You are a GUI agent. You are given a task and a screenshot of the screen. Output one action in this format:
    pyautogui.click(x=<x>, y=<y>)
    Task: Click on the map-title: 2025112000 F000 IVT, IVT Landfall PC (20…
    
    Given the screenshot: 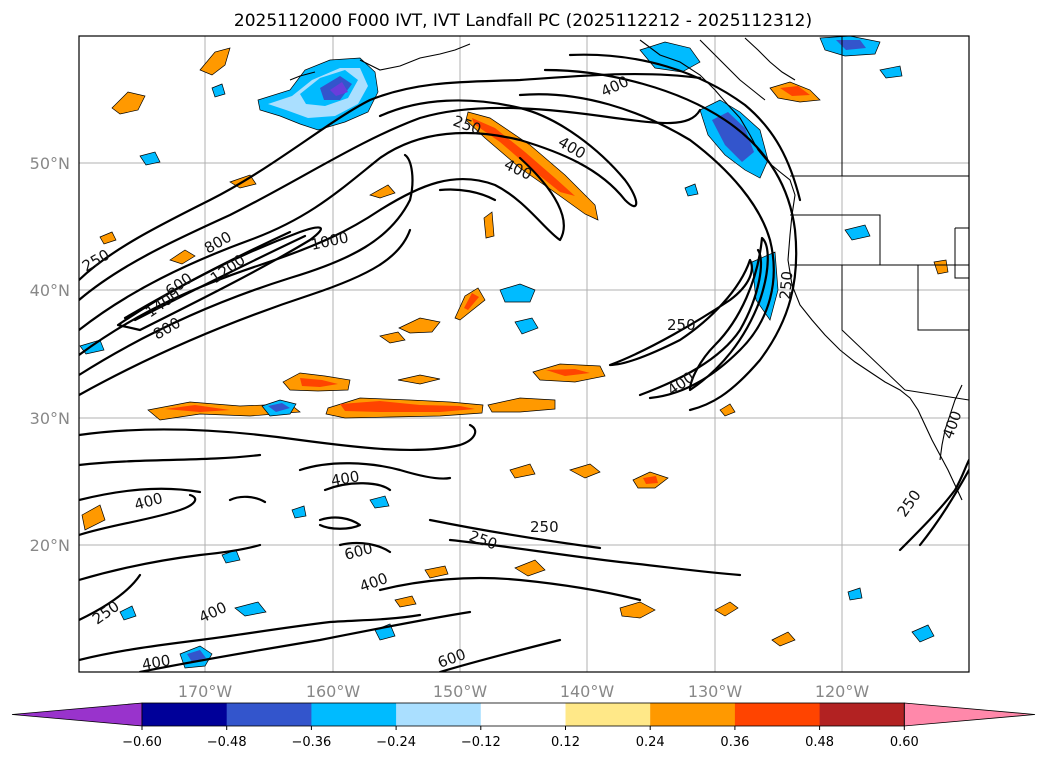 What is the action you would take?
    pyautogui.click(x=523, y=21)
    